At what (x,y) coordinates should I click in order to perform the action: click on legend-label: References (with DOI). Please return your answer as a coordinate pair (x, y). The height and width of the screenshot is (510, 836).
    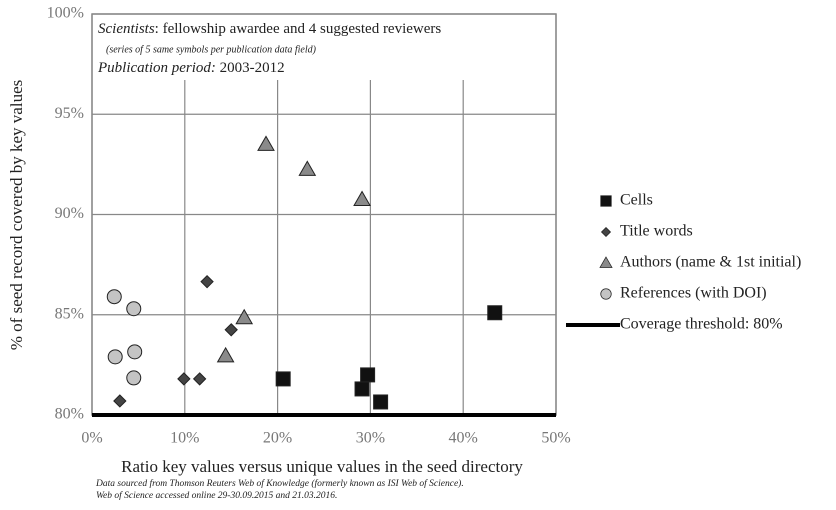
    Looking at the image, I should click on (693, 293).